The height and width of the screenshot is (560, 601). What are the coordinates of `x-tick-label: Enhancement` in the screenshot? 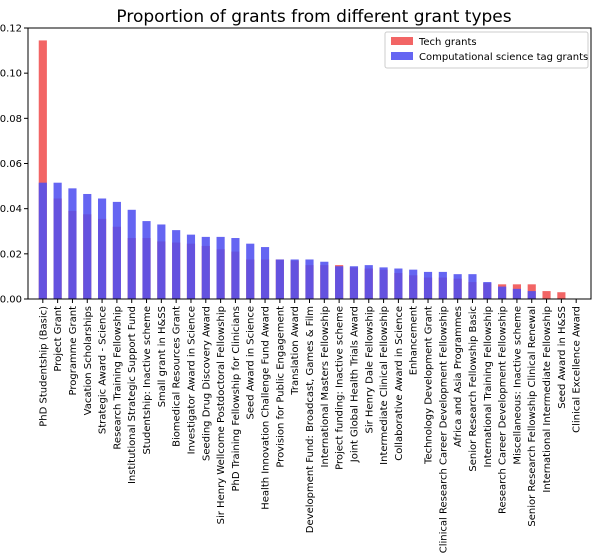 It's located at (414, 340).